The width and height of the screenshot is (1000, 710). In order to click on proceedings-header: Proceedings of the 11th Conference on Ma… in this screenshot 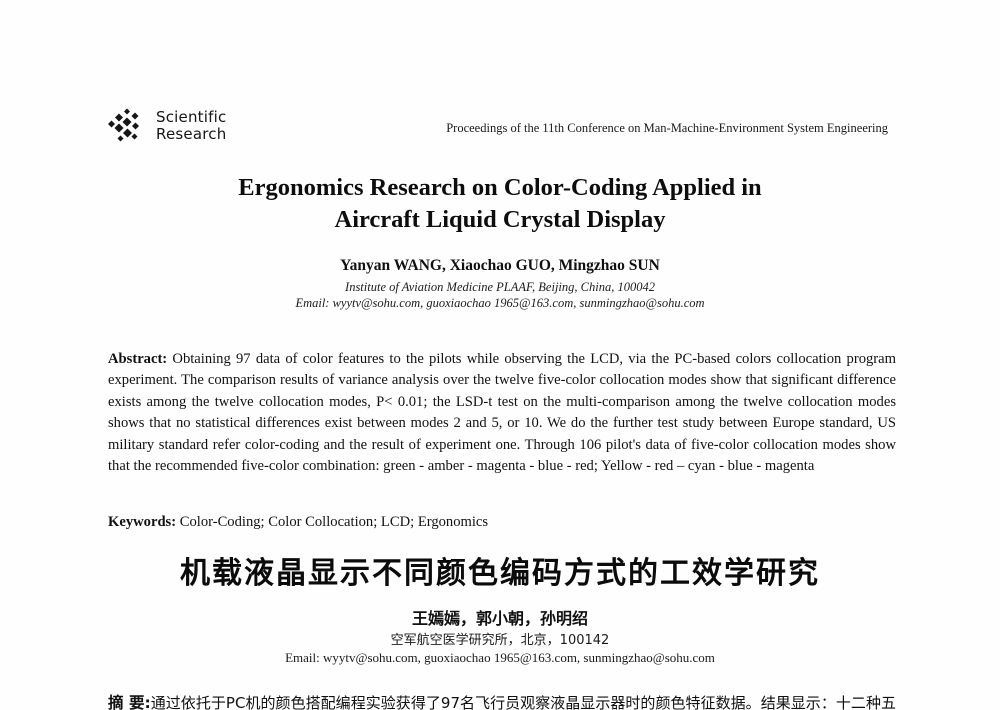, I will do `click(667, 128)`.